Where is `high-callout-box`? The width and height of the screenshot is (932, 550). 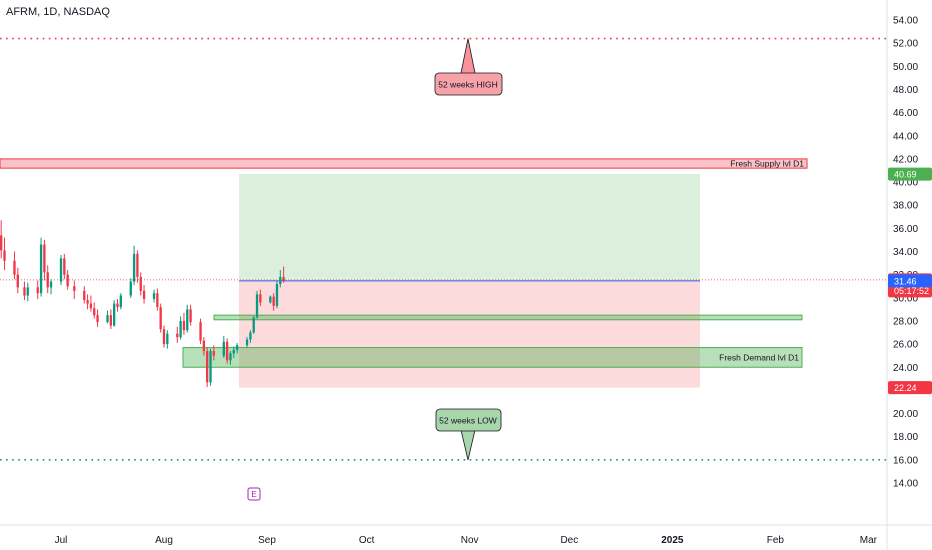
high-callout-box is located at coordinates (468, 84).